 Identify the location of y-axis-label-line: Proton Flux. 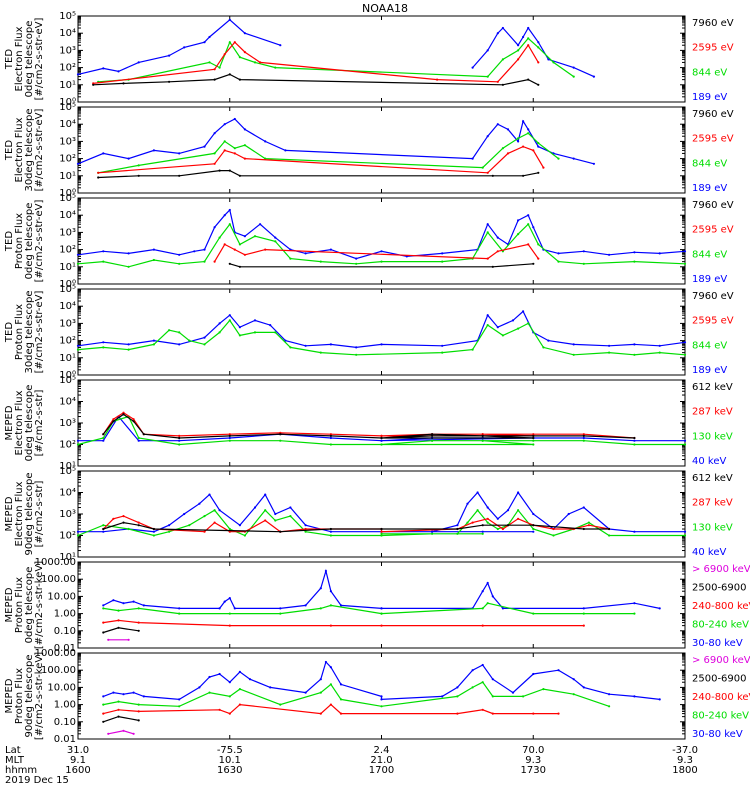
(19, 241).